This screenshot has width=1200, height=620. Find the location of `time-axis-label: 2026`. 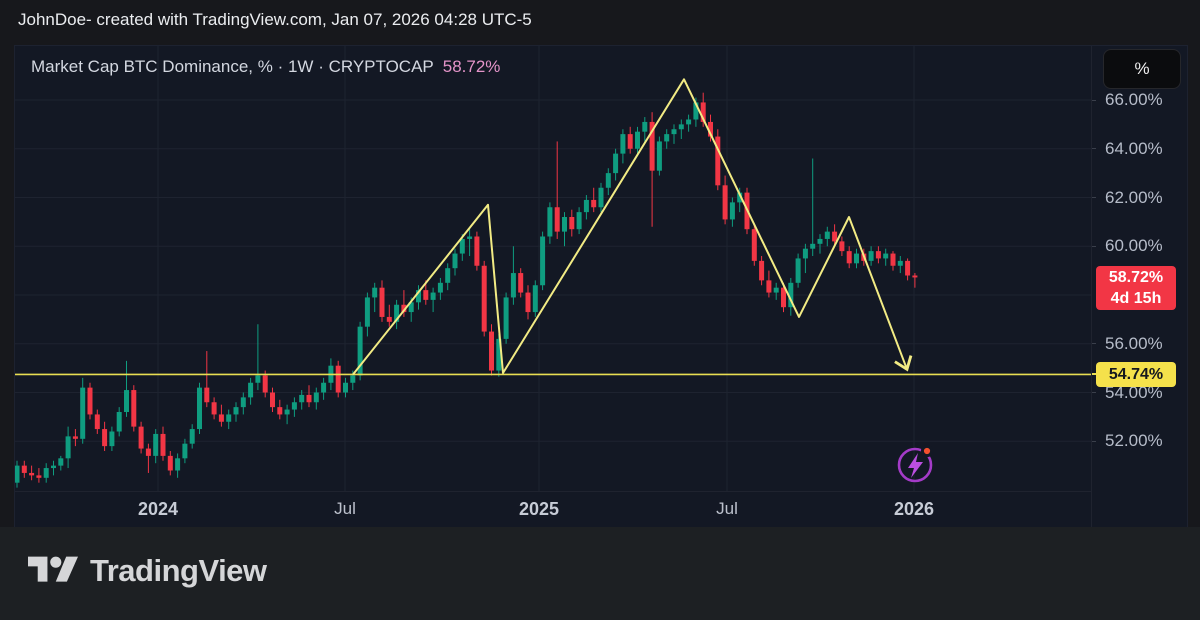

time-axis-label: 2026 is located at coordinates (914, 509).